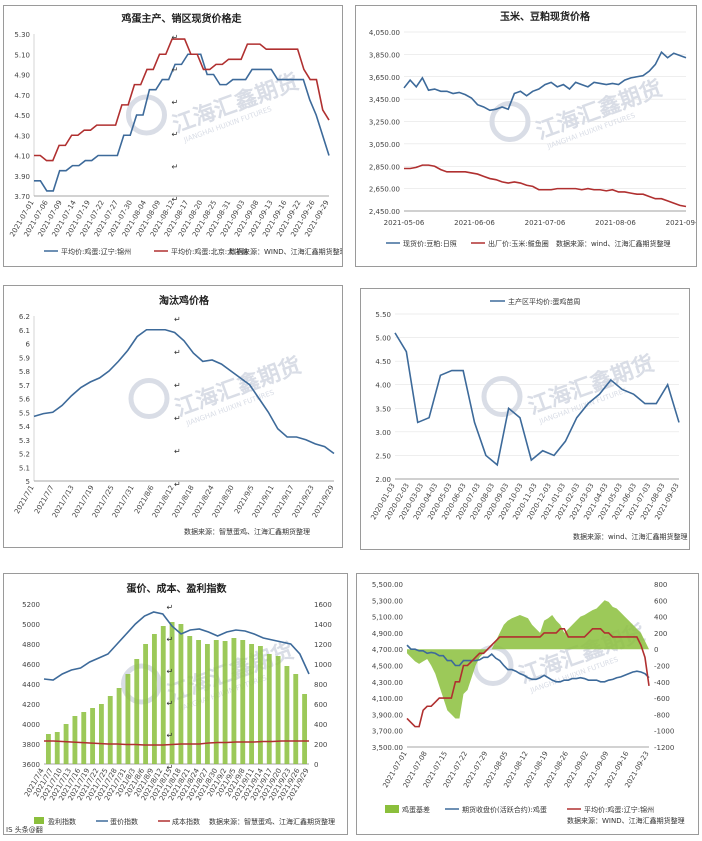 The width and height of the screenshot is (702, 841). I want to click on y-tick-label: 5200, so click(31, 605).